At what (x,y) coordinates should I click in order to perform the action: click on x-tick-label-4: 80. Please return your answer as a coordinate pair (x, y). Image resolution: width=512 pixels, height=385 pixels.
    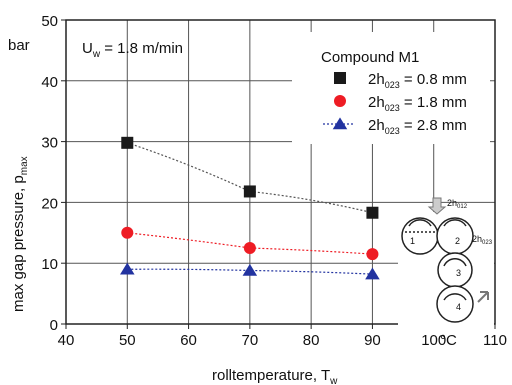
    Looking at the image, I should click on (311, 340).